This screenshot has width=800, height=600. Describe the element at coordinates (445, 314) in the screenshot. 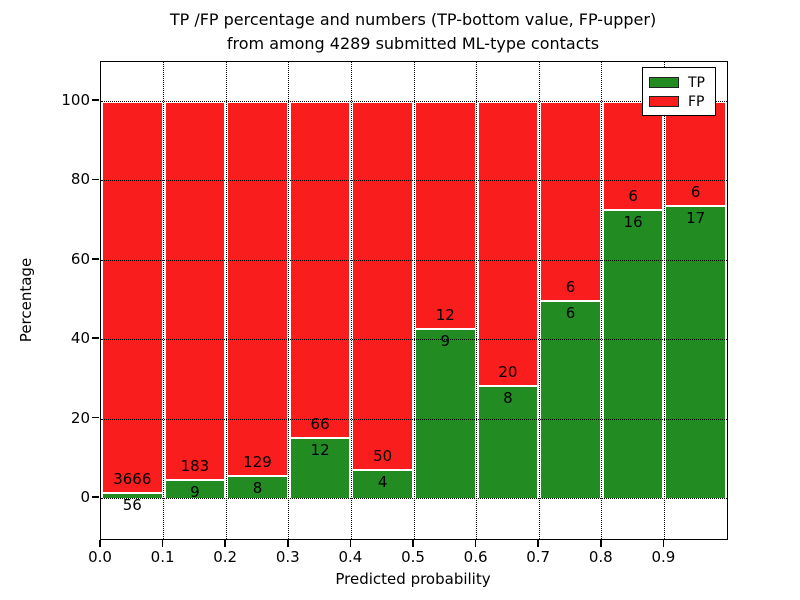

I see `fp-count-label: 12` at that location.